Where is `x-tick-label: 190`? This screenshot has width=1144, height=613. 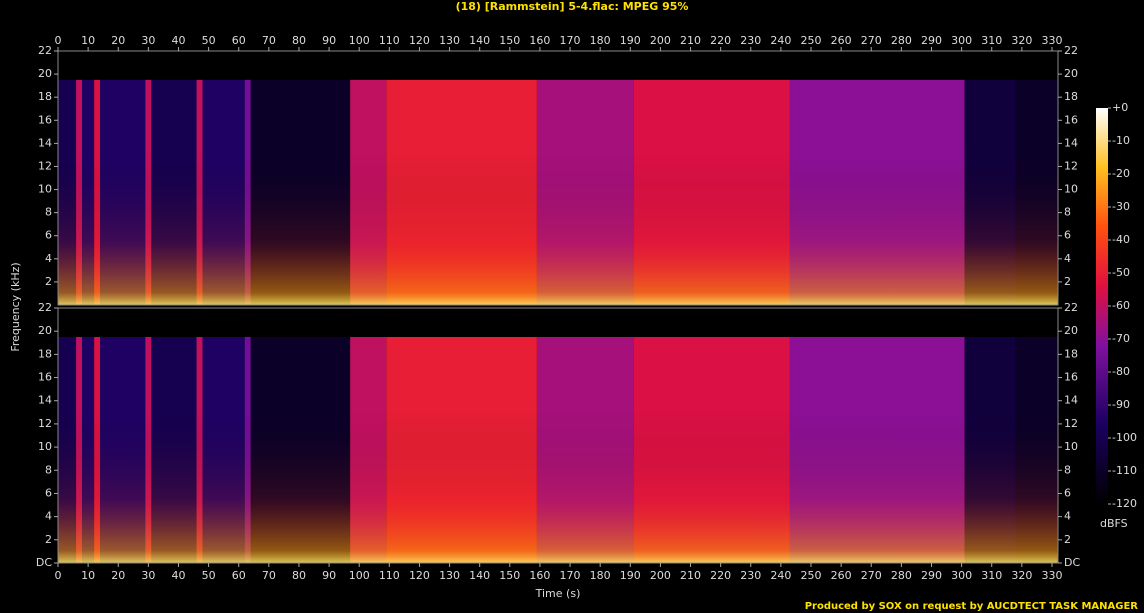
x-tick-label: 190 is located at coordinates (630, 40).